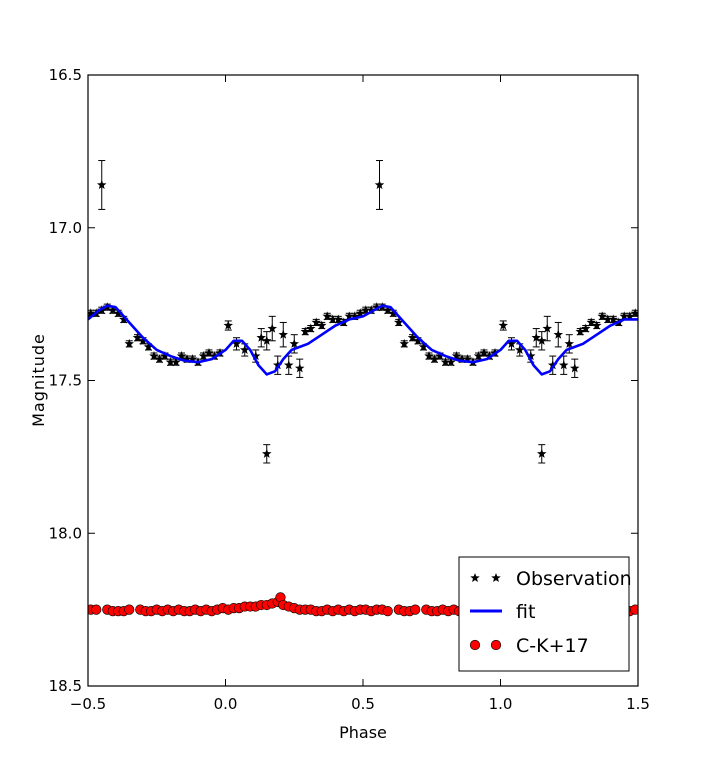 This screenshot has width=708, height=763. Describe the element at coordinates (574, 579) in the screenshot. I see `legend-label-observation: Observation` at that location.